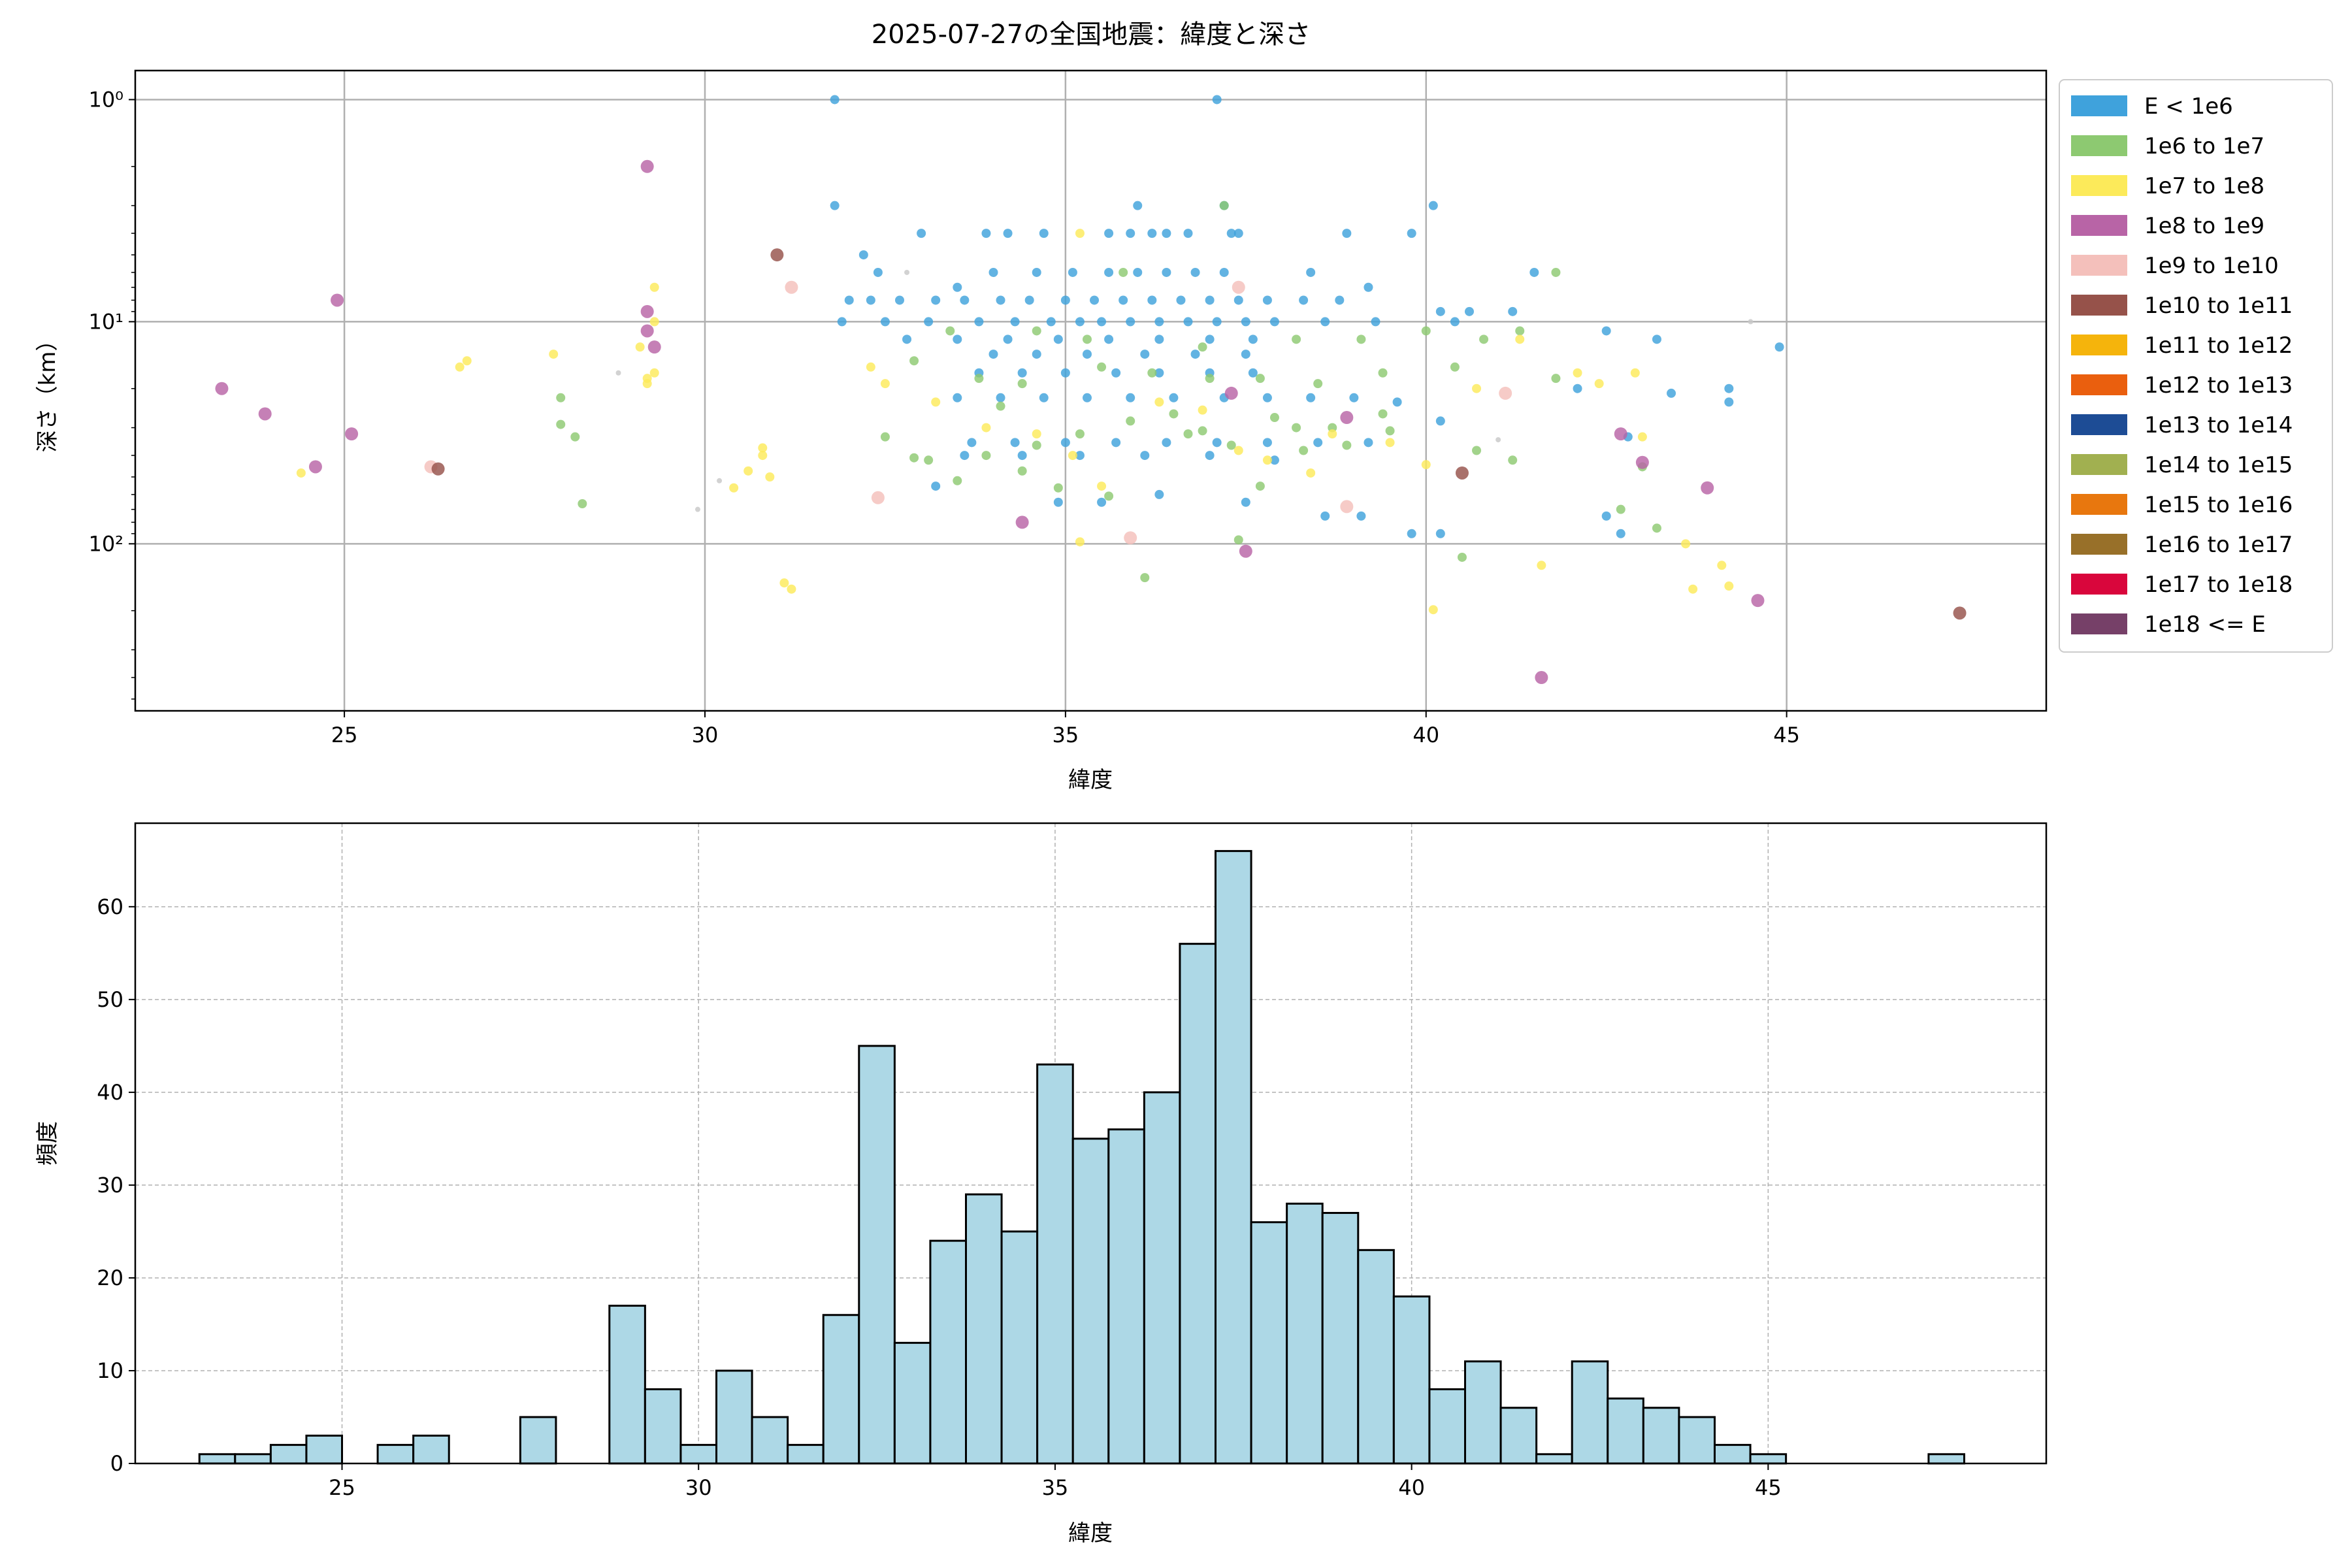 This screenshot has width=2352, height=1568. I want to click on scatter-xtick-label: 40, so click(1426, 735).